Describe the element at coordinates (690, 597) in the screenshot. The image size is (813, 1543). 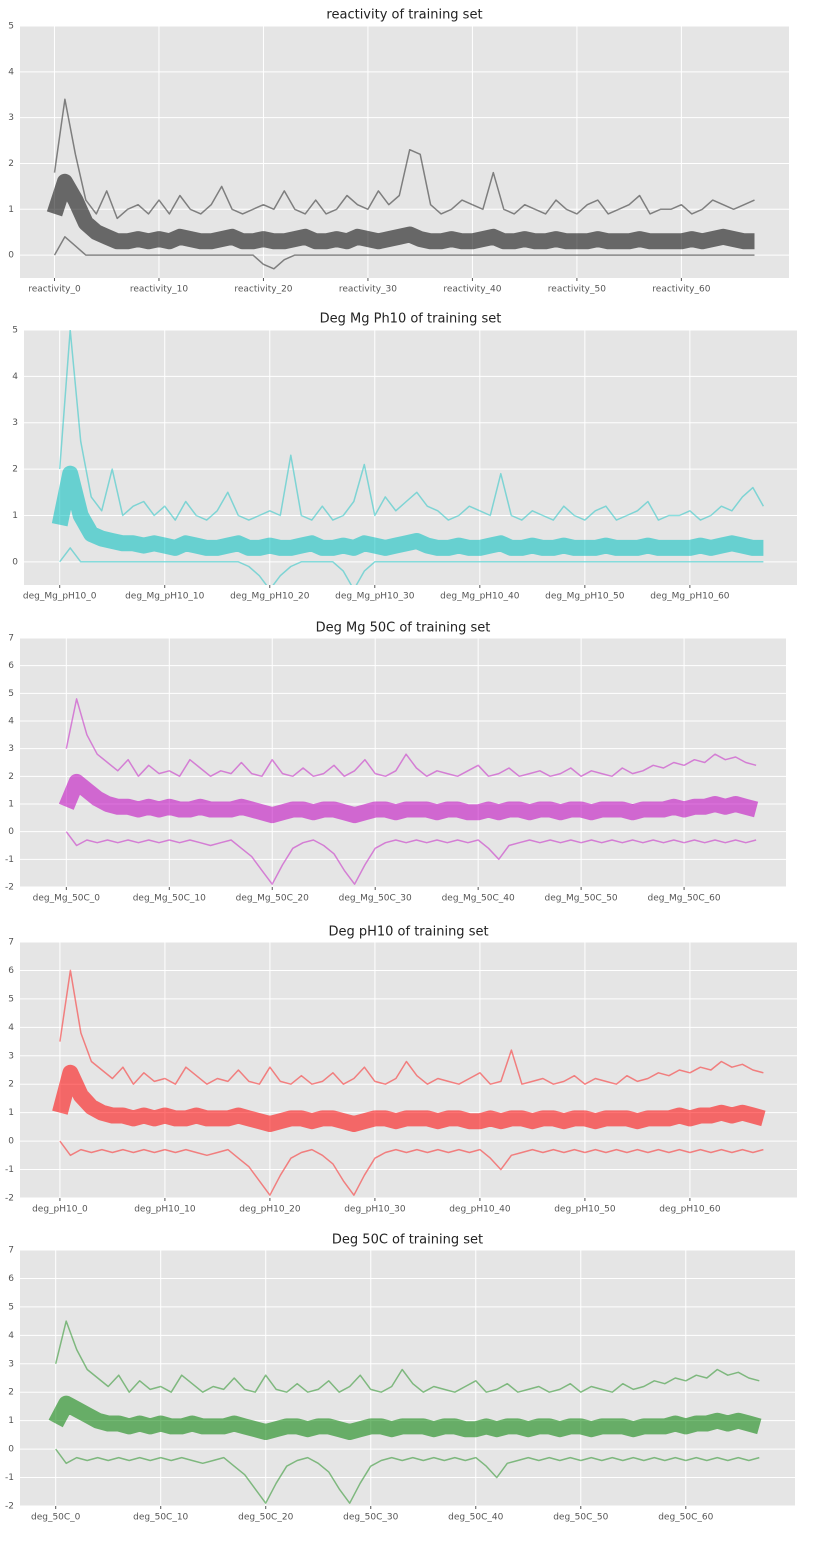
I see `x-tick-label: deg_Mg_pH10_60` at that location.